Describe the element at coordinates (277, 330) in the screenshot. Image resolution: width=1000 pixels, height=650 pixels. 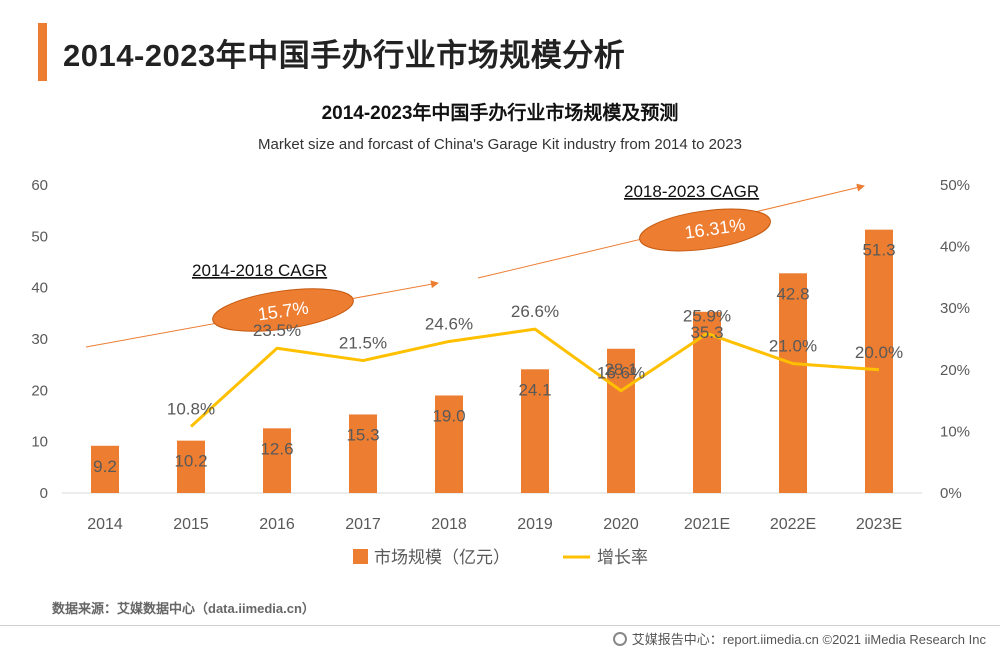
I see `growth-rate-label: 23.5%` at that location.